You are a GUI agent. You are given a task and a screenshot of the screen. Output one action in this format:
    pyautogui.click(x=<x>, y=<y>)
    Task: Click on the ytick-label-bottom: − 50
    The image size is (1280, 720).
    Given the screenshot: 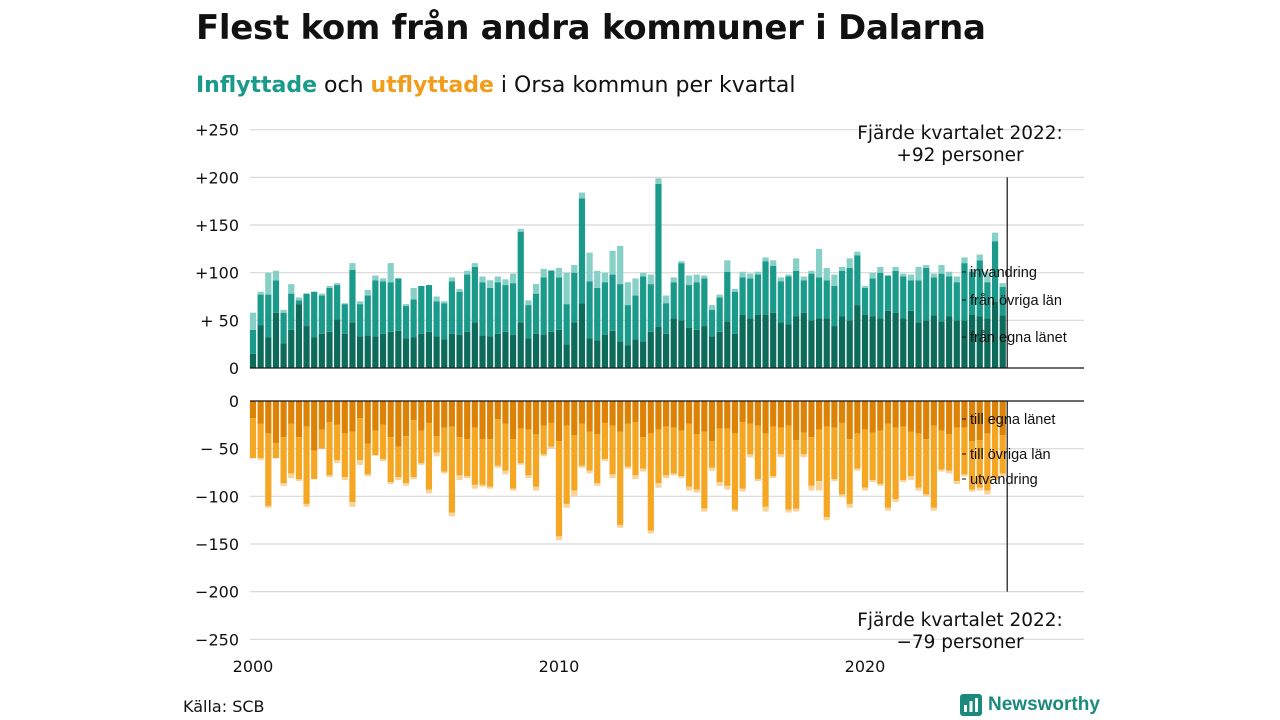 What is the action you would take?
    pyautogui.click(x=219, y=449)
    